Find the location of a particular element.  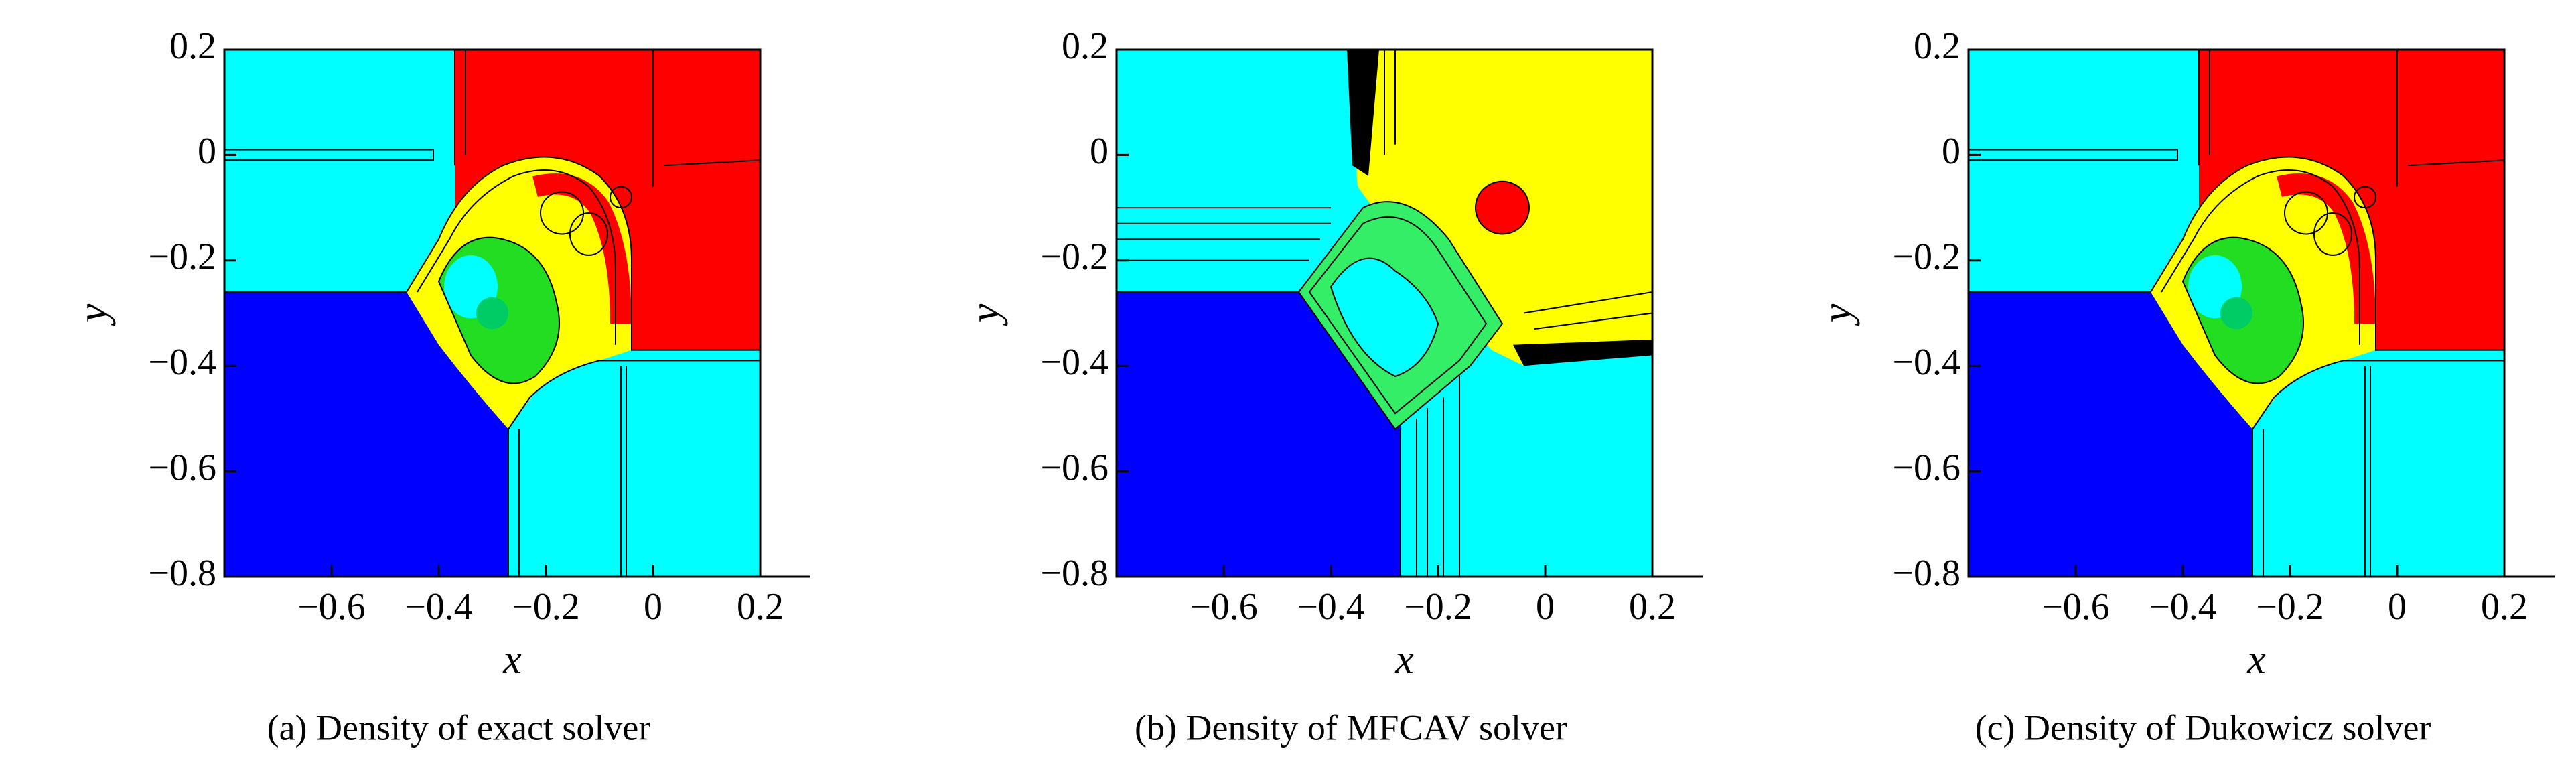

caption: (c) Density of Dukowicz solver is located at coordinates (2203, 727).